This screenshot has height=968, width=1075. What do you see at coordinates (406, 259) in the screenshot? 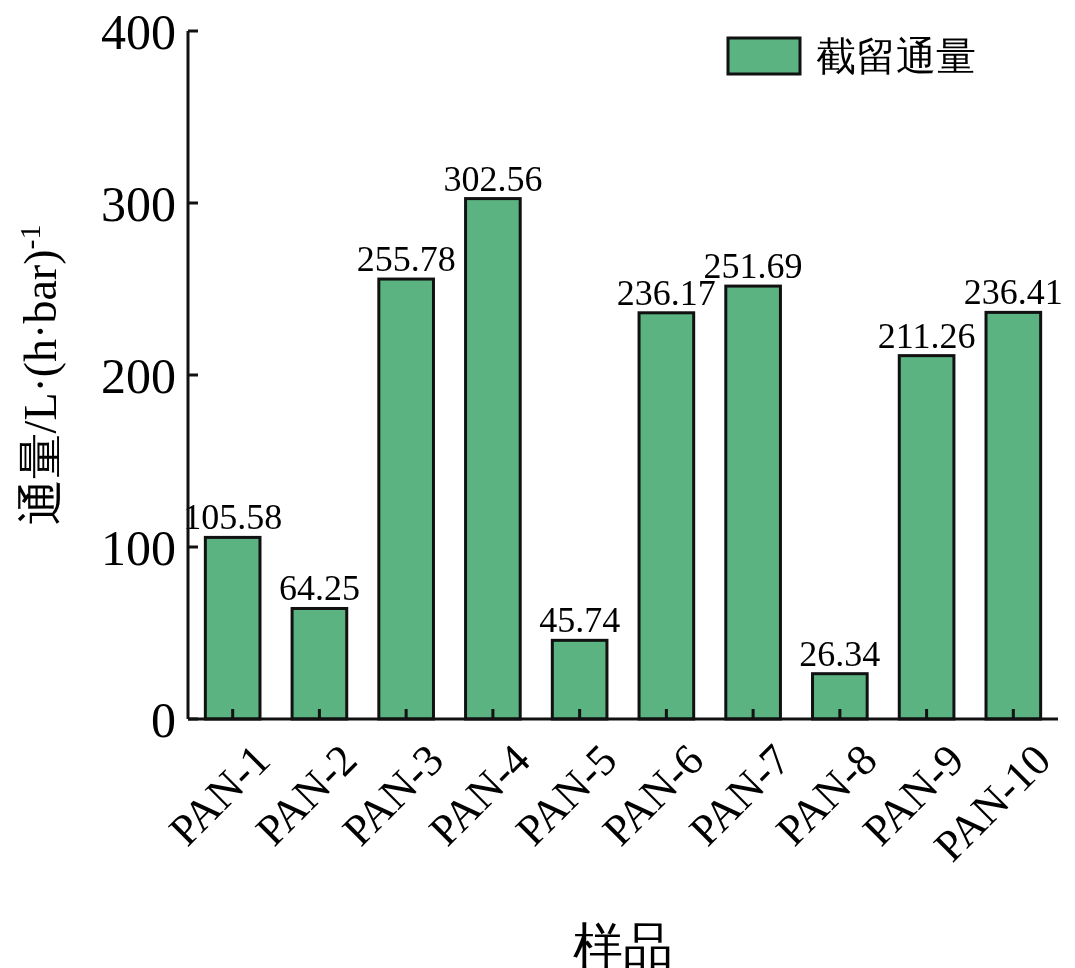
I see `data-label: 255.78` at bounding box center [406, 259].